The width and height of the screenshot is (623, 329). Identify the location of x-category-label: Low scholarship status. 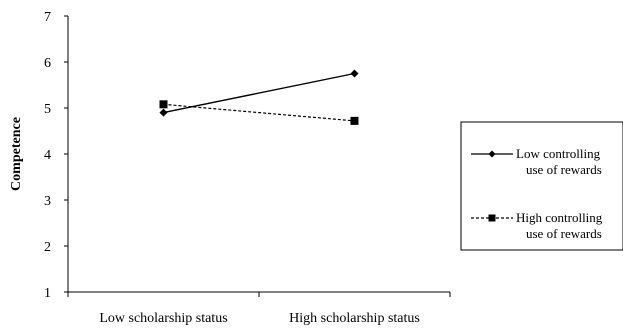
(163, 318).